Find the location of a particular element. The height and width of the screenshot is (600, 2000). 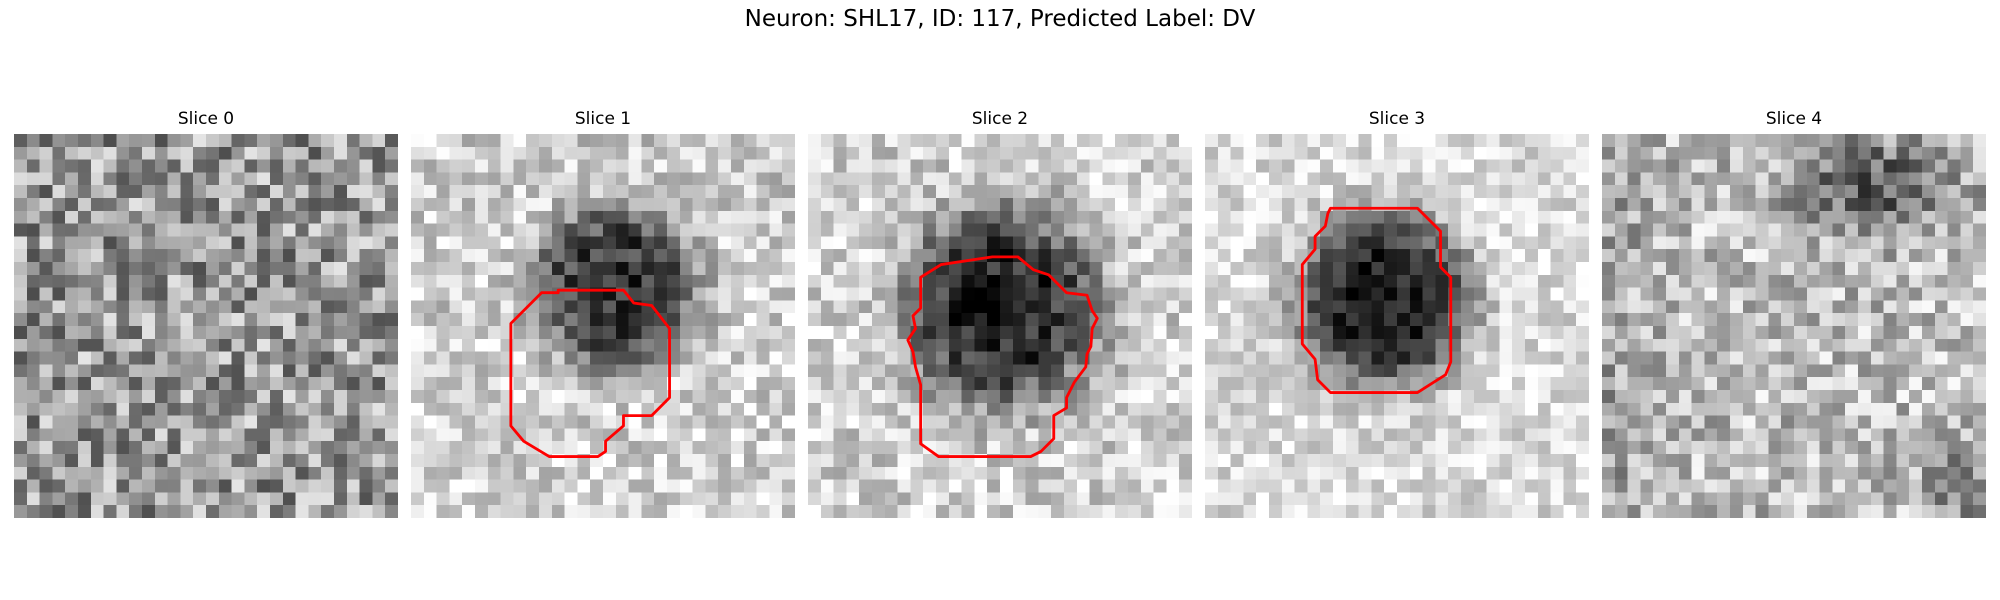

roi-contour is located at coordinates (1376, 300).